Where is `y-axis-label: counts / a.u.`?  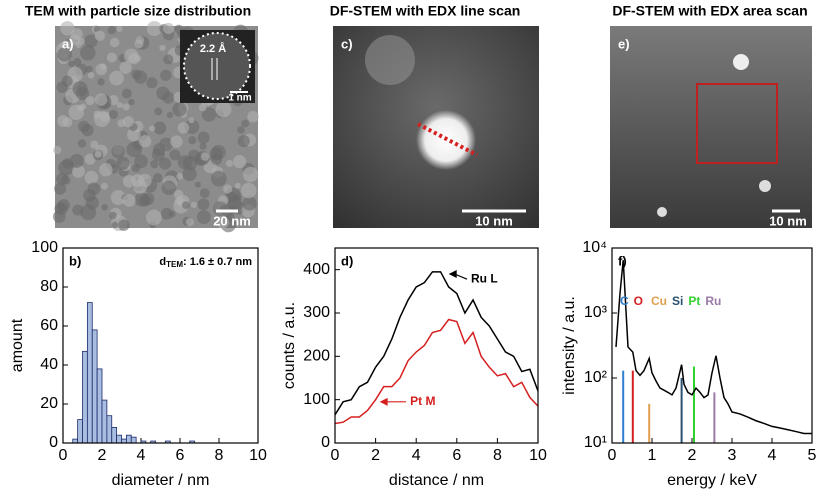 y-axis-label: counts / a.u. is located at coordinates (289, 345).